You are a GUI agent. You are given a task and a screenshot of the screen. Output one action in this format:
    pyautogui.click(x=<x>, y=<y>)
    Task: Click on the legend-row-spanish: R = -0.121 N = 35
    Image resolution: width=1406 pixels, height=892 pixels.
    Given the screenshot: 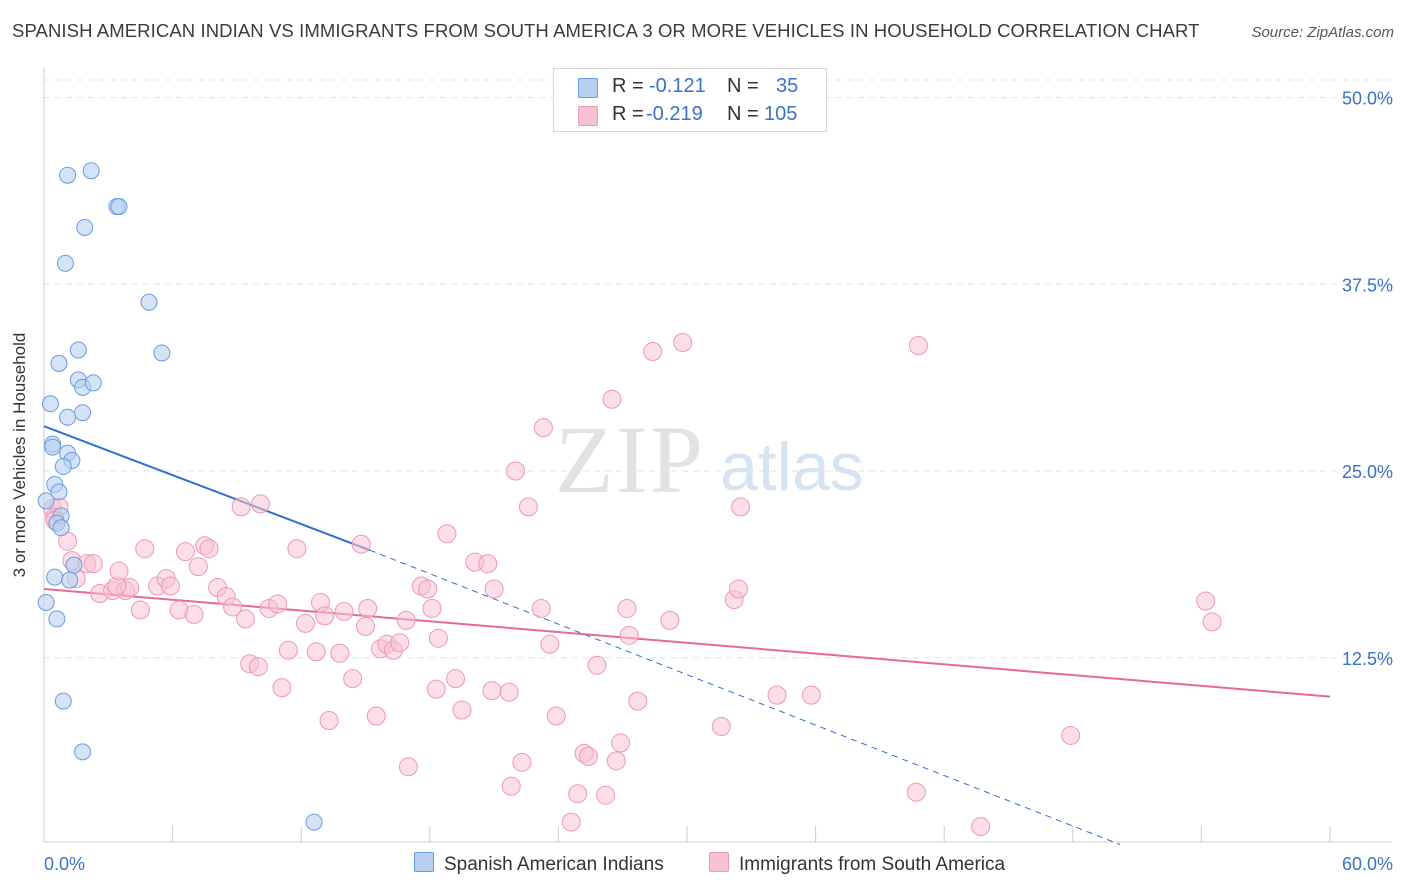 What is the action you would take?
    pyautogui.click(x=690, y=87)
    